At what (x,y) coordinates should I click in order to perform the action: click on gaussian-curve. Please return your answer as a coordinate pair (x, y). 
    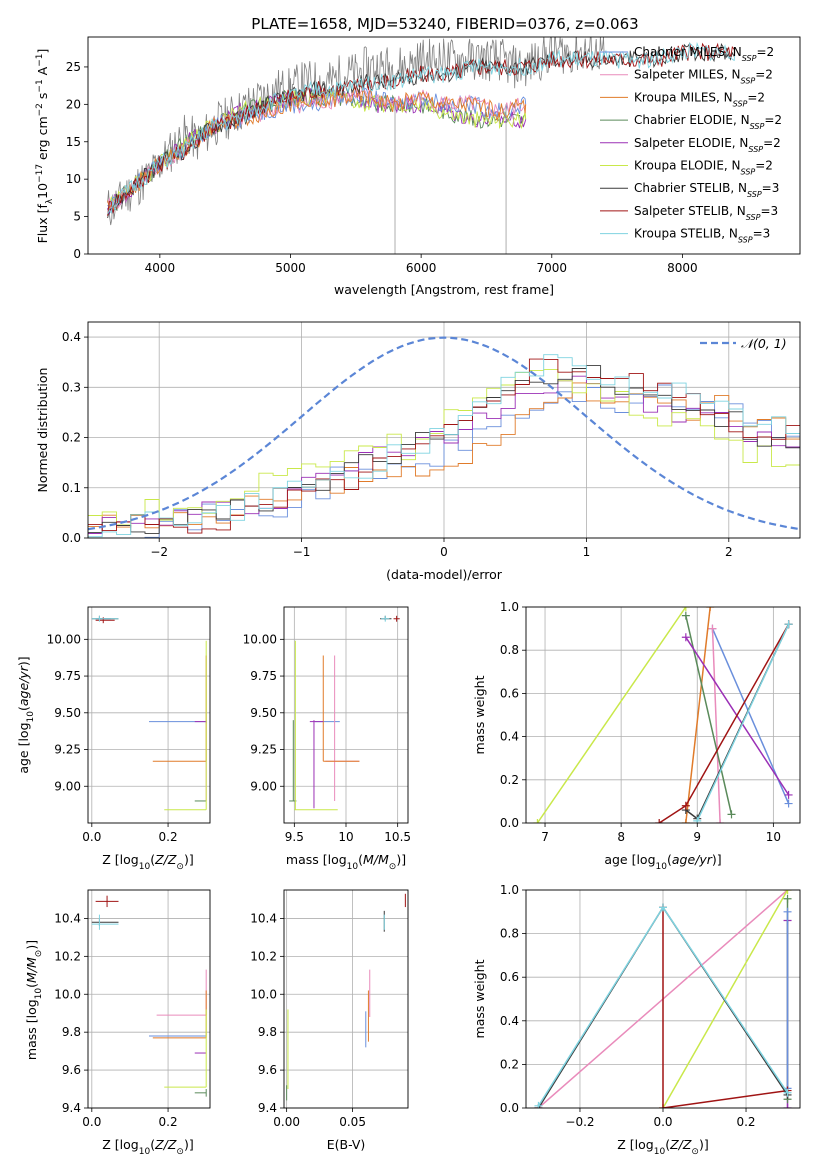
    Looking at the image, I should click on (444, 433).